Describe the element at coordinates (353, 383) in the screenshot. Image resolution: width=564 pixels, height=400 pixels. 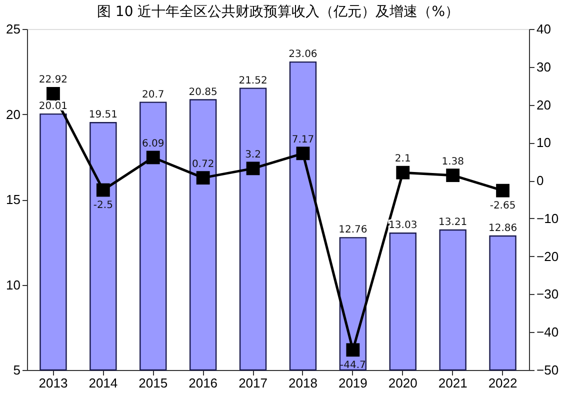
I see `x-tick-label: 2019` at that location.